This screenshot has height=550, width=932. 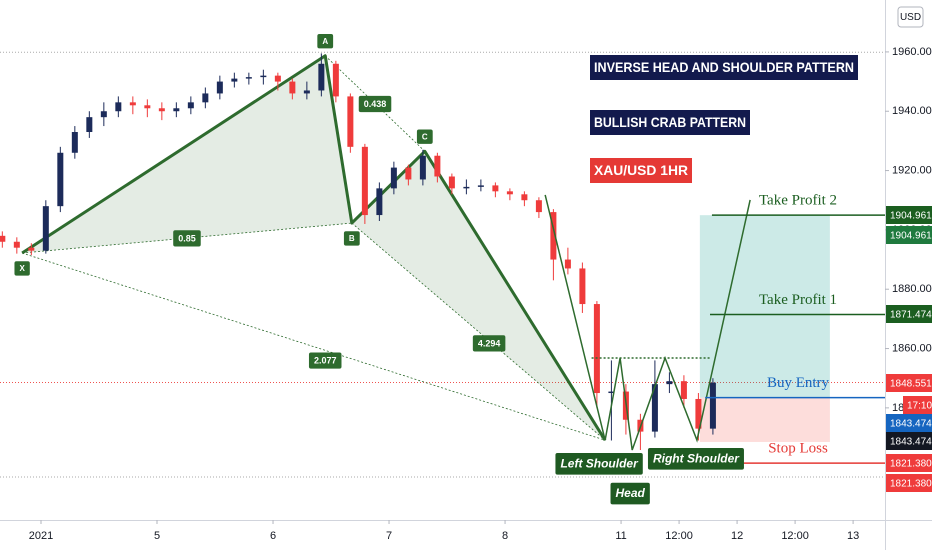 What do you see at coordinates (912, 170) in the screenshot?
I see `y-tick-label: 1920.000` at bounding box center [912, 170].